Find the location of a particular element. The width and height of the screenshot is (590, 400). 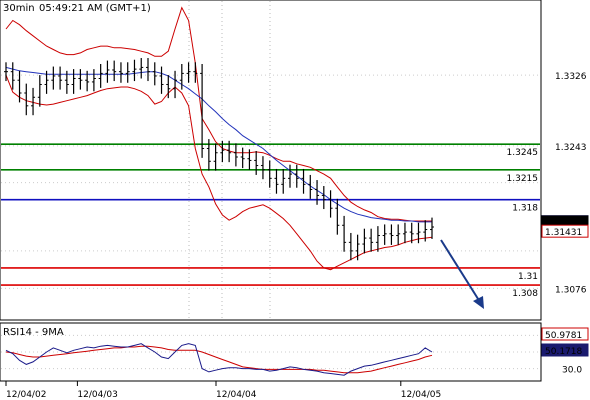

level-label-1.3215: 1.3215 is located at coordinates (523, 179).